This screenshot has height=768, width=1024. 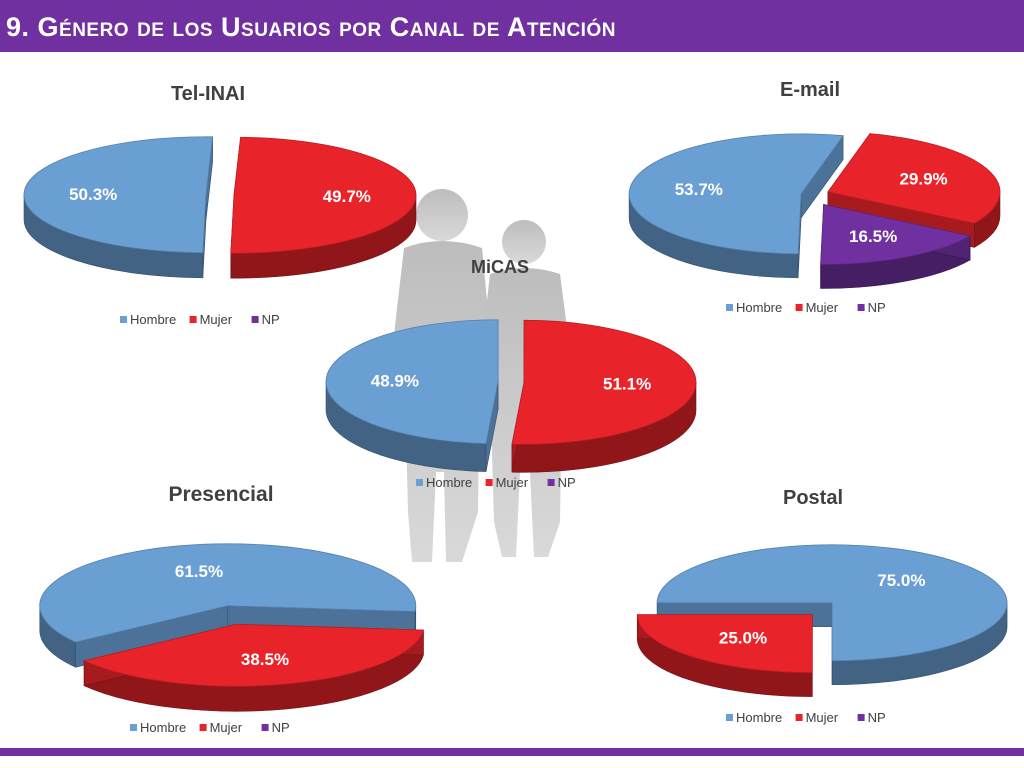 I want to click on chart-title: MiCAS, so click(x=500, y=267).